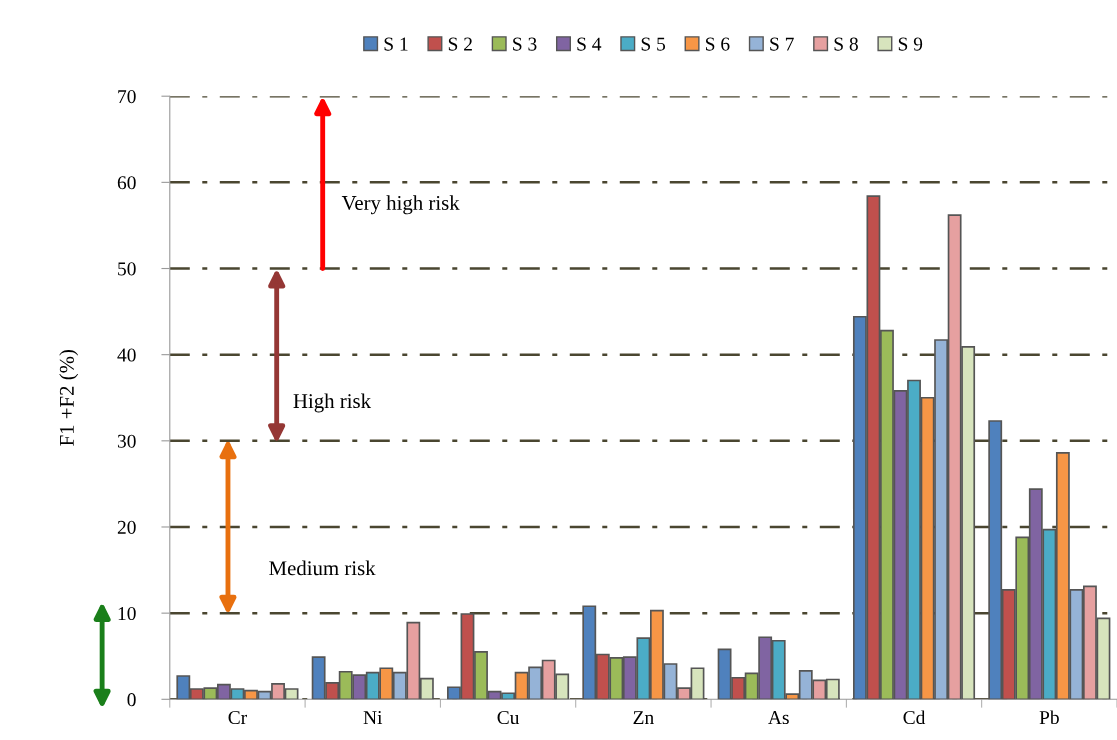  I want to click on y-tick-label: 70, so click(127, 97).